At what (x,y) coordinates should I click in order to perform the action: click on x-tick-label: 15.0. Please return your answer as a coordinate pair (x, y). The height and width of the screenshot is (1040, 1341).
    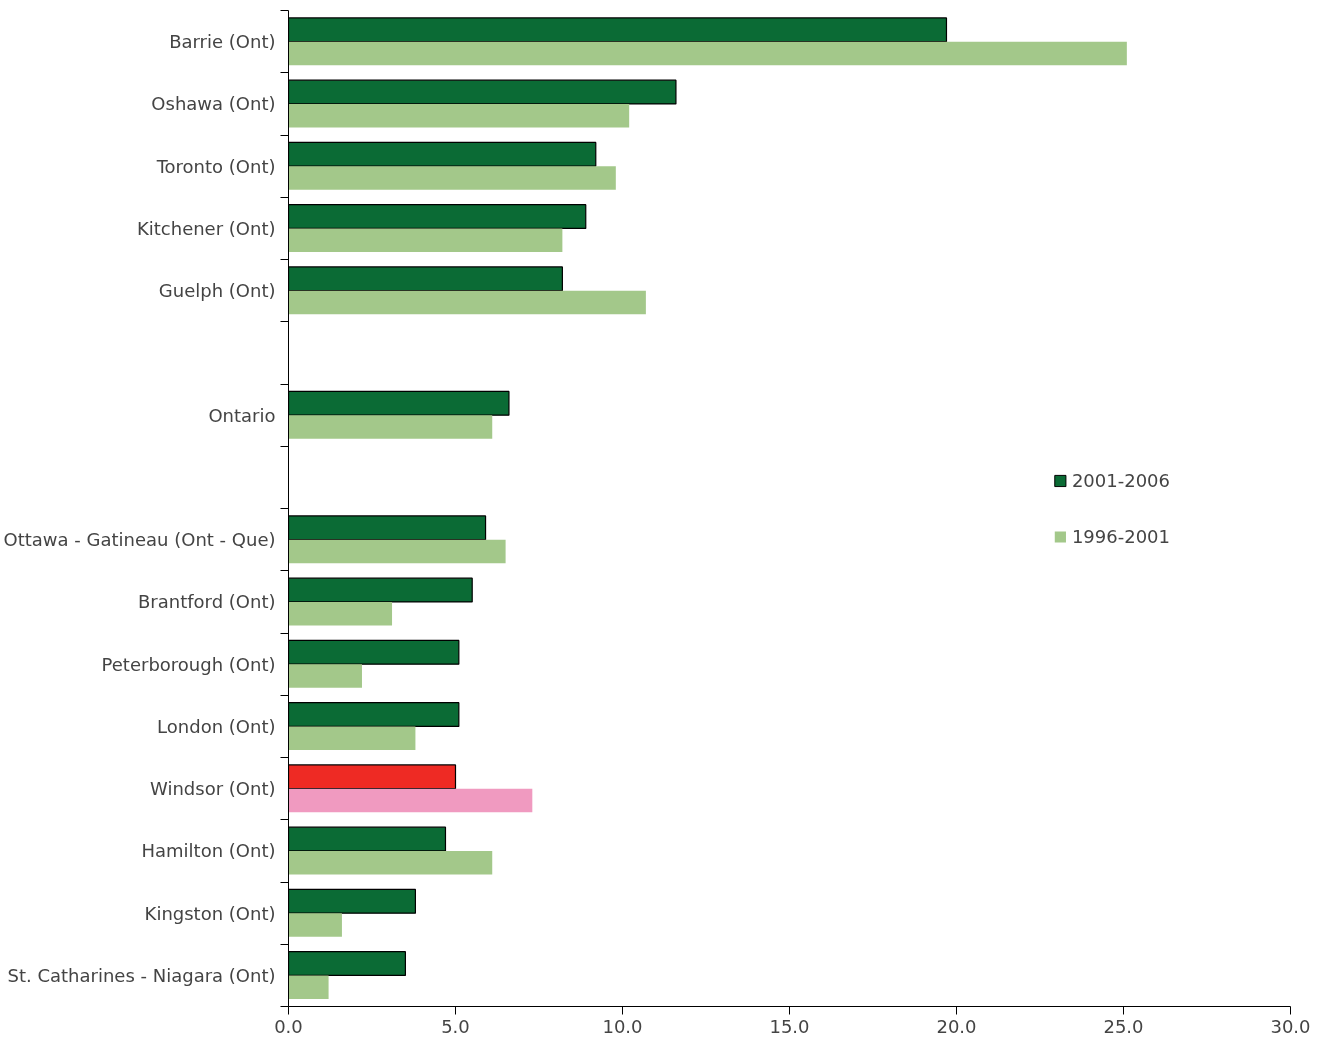
    Looking at the image, I should click on (789, 1026).